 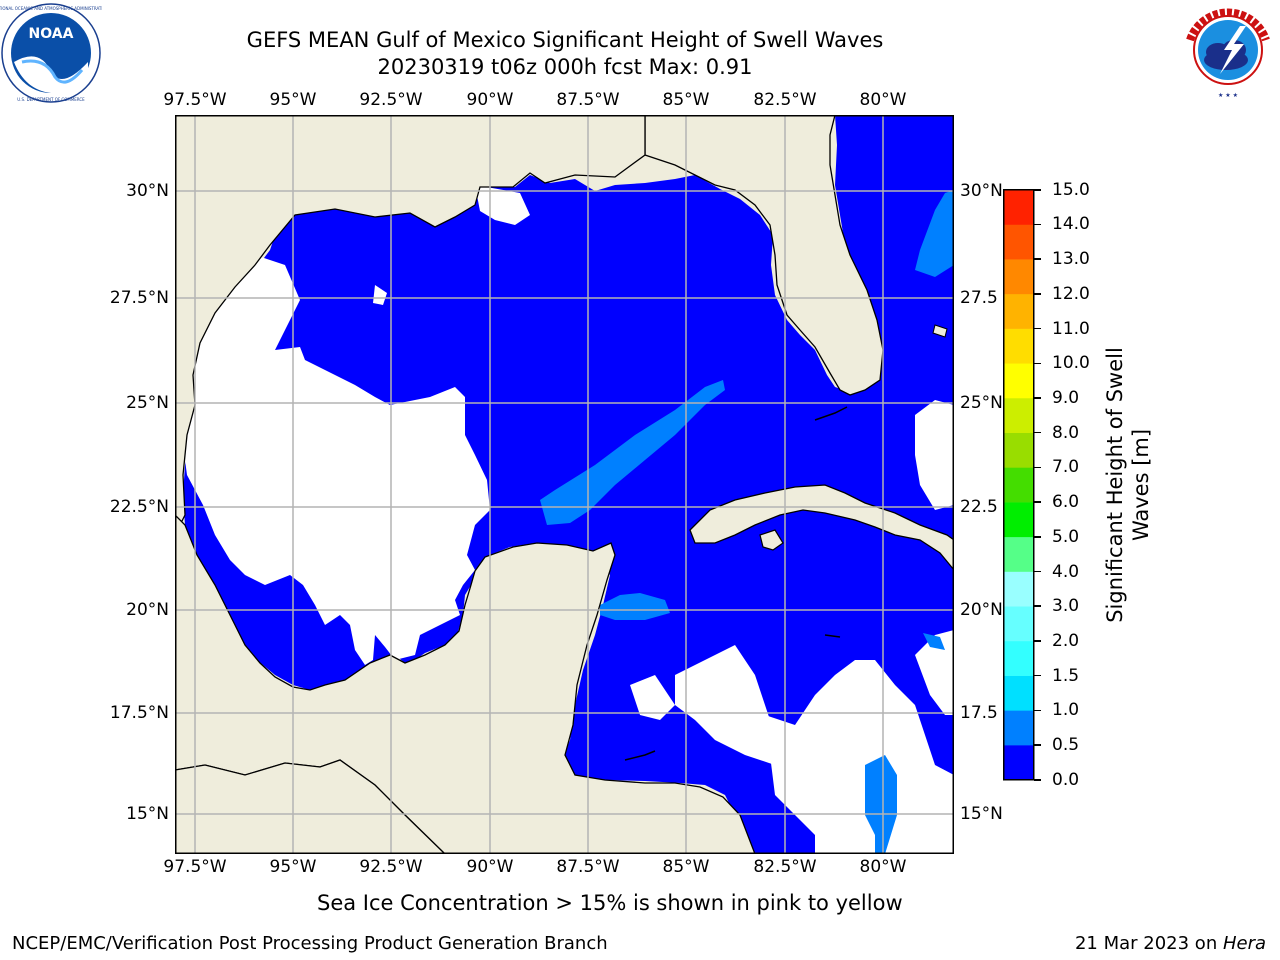 What do you see at coordinates (1066, 710) in the screenshot?
I see `colorbar-tick-label: 1.0` at bounding box center [1066, 710].